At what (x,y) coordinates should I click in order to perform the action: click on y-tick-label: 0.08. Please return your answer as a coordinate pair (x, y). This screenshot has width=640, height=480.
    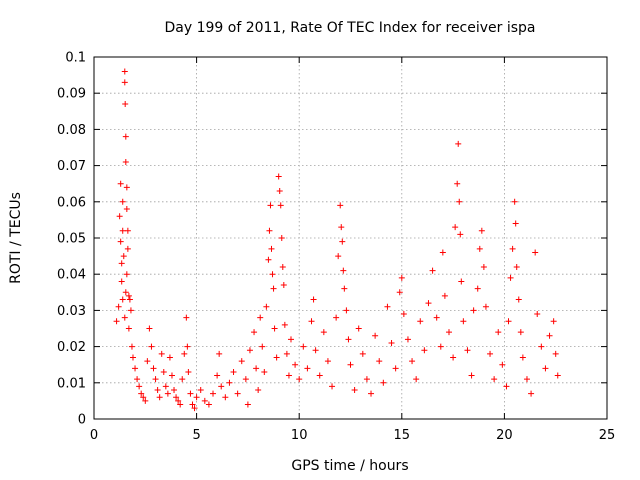
    Looking at the image, I should click on (71, 130).